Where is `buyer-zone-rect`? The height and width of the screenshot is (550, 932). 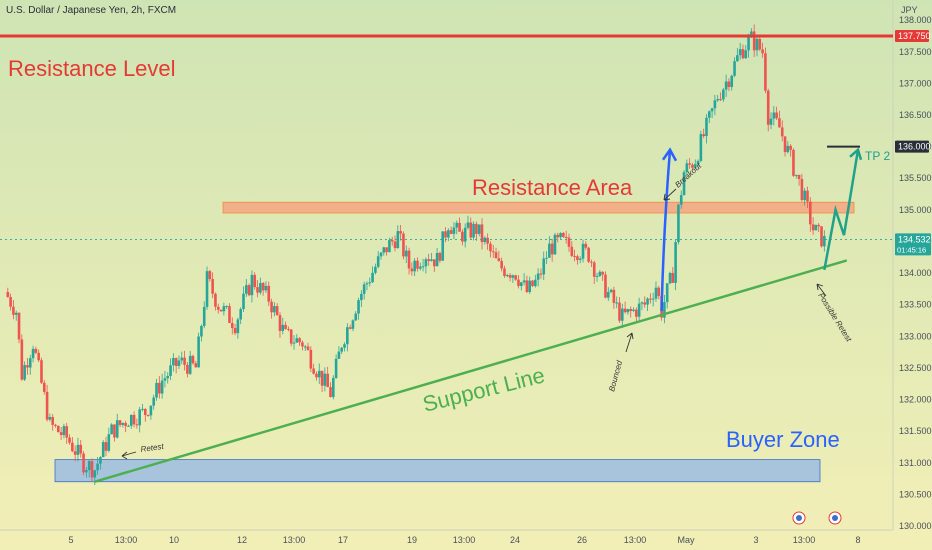
buyer-zone-rect is located at coordinates (437, 471).